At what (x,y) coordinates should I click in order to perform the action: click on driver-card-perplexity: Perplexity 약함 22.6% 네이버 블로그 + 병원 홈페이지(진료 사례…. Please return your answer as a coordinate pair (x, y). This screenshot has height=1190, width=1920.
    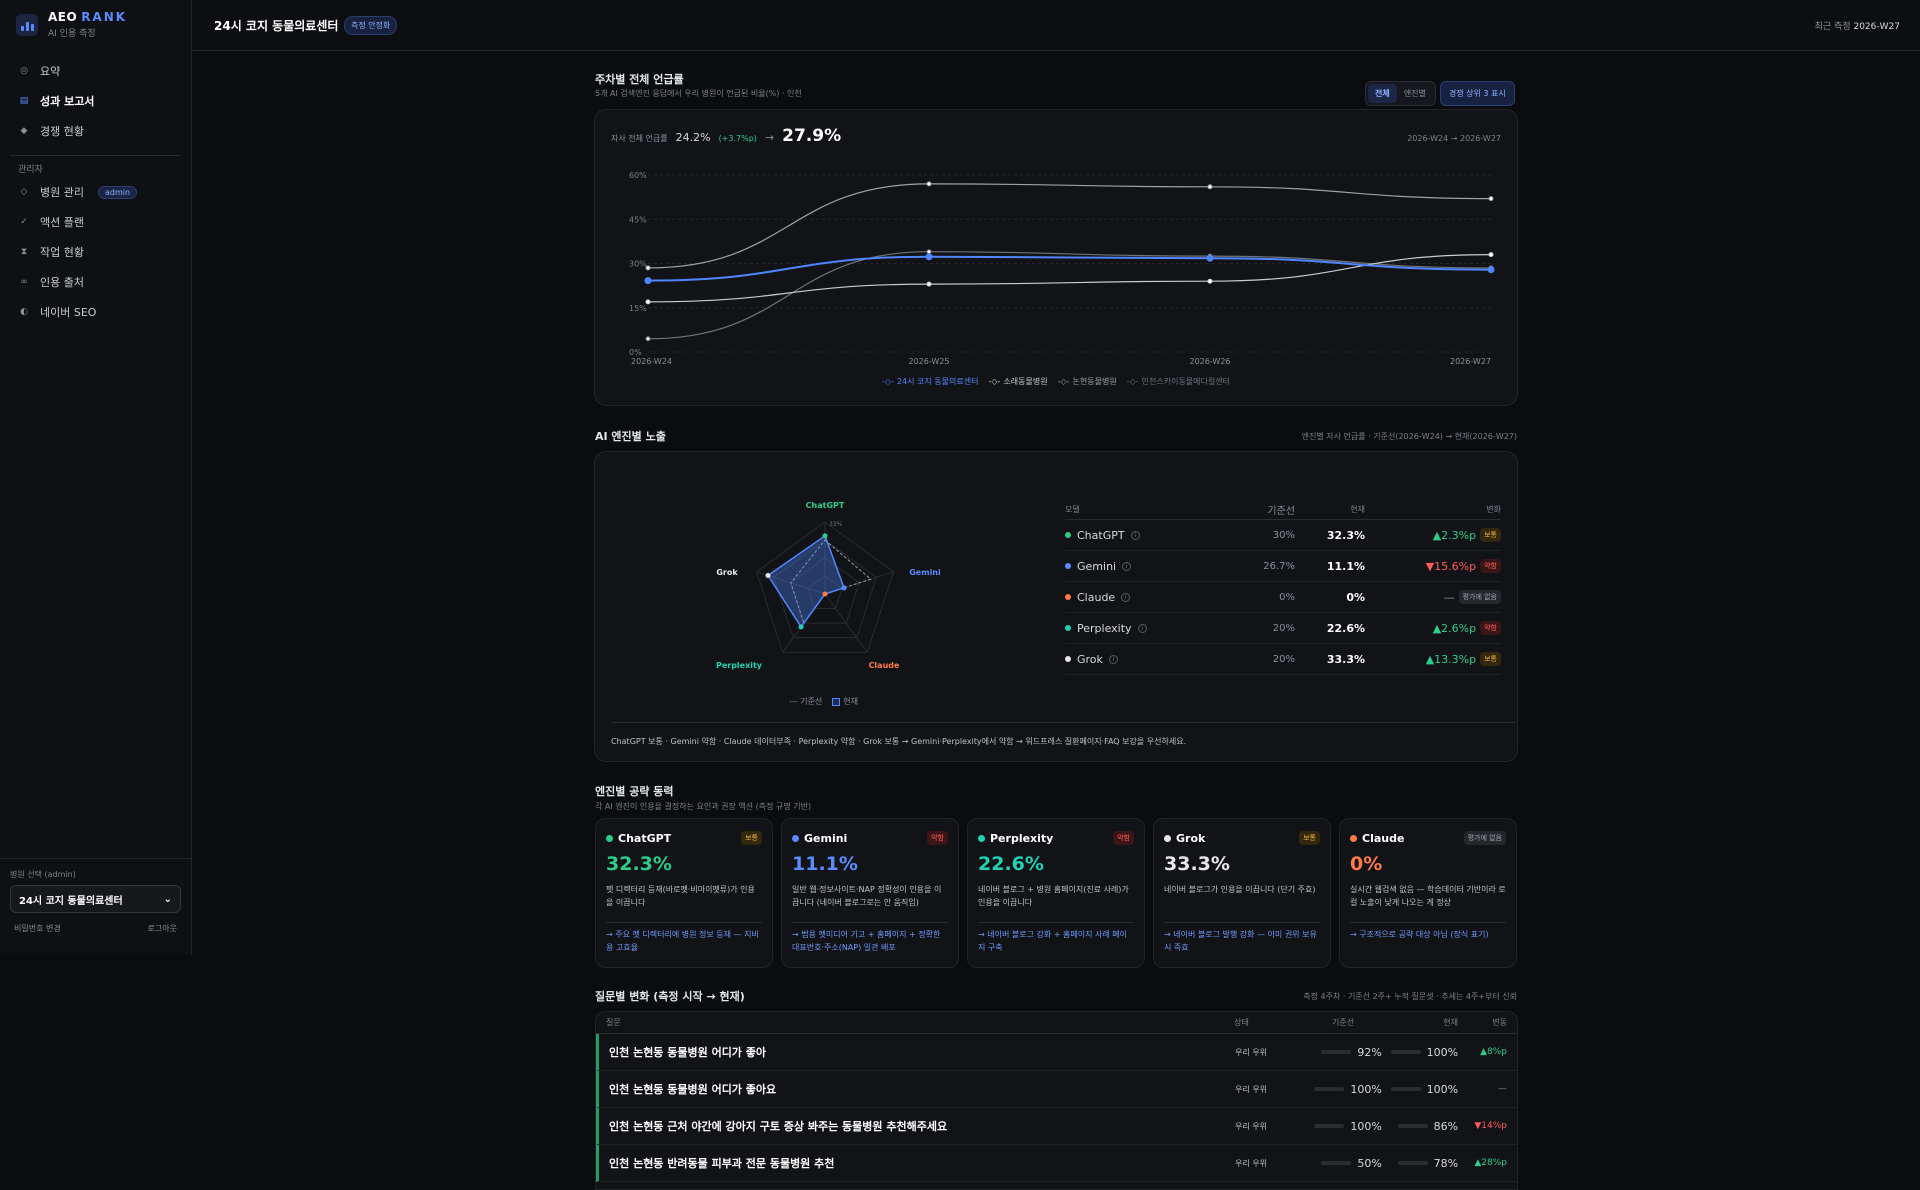
    Looking at the image, I should click on (1056, 893).